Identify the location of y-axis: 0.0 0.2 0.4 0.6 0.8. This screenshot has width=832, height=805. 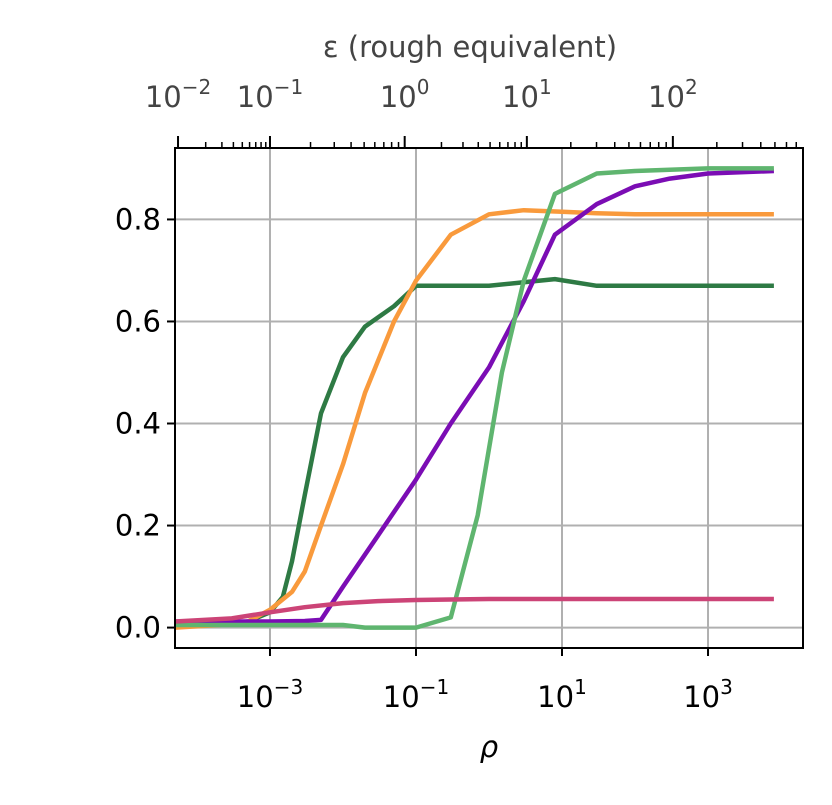
(145, 423).